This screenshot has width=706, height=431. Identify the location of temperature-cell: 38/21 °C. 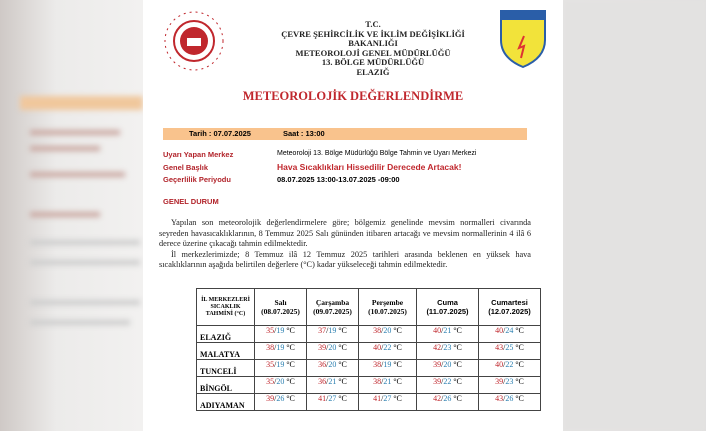
(387, 385).